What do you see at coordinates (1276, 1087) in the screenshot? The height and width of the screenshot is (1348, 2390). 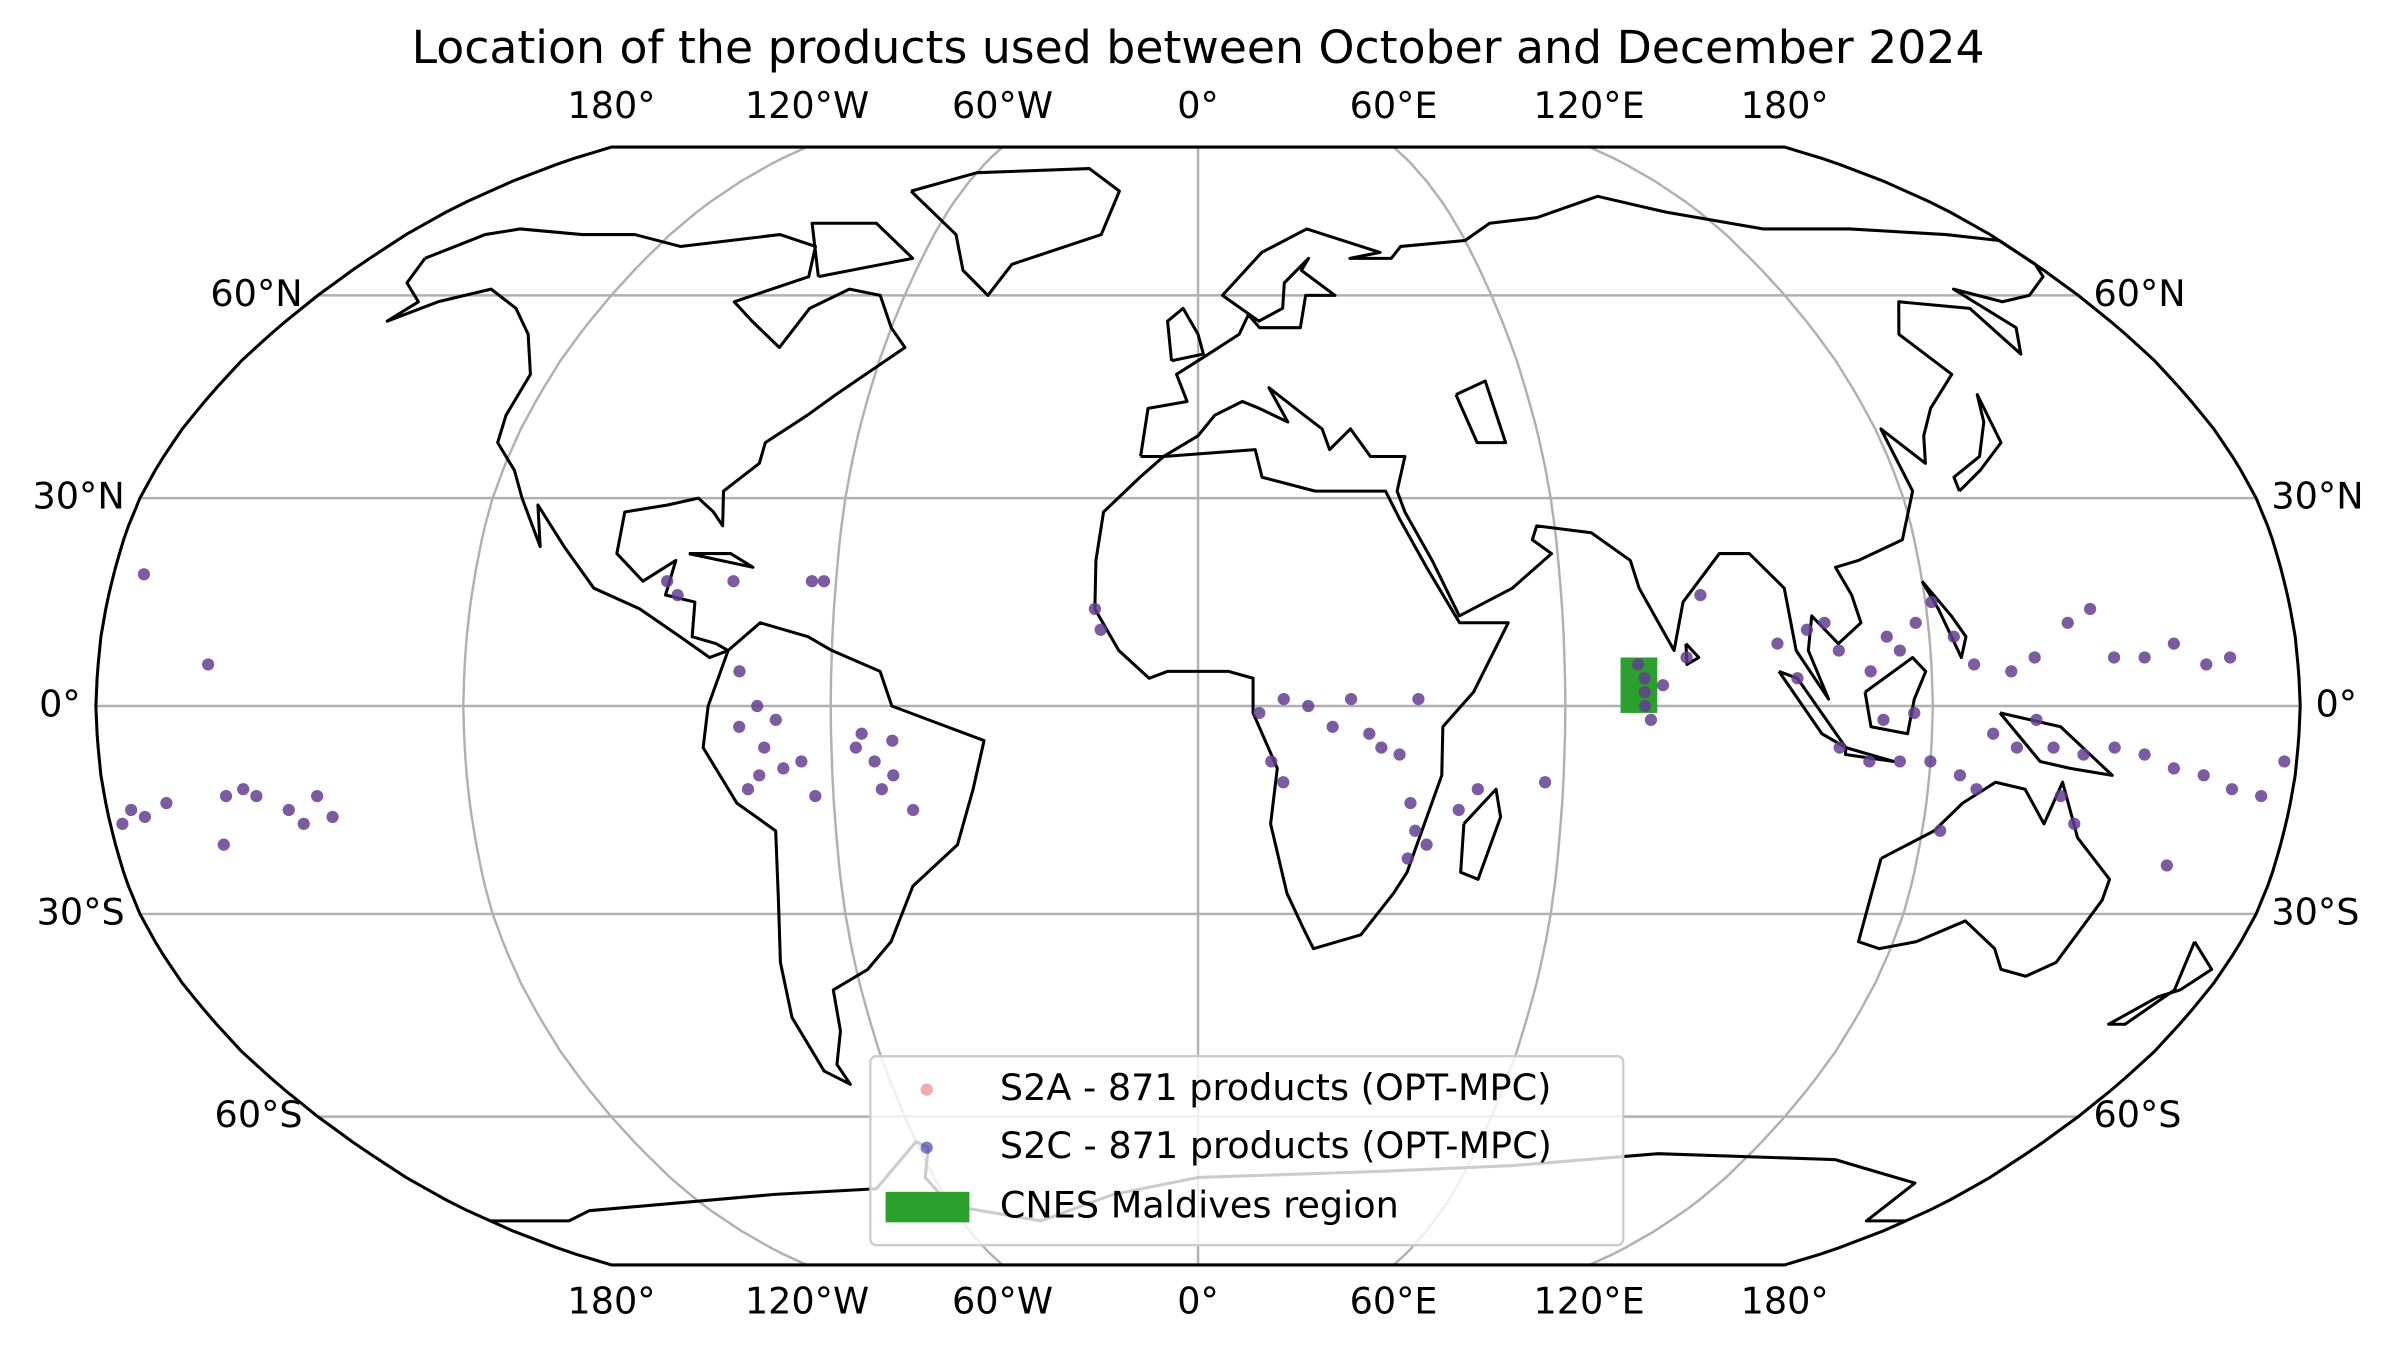 I see `legend-label: S2A - 871 products (OPT-MPC)` at bounding box center [1276, 1087].